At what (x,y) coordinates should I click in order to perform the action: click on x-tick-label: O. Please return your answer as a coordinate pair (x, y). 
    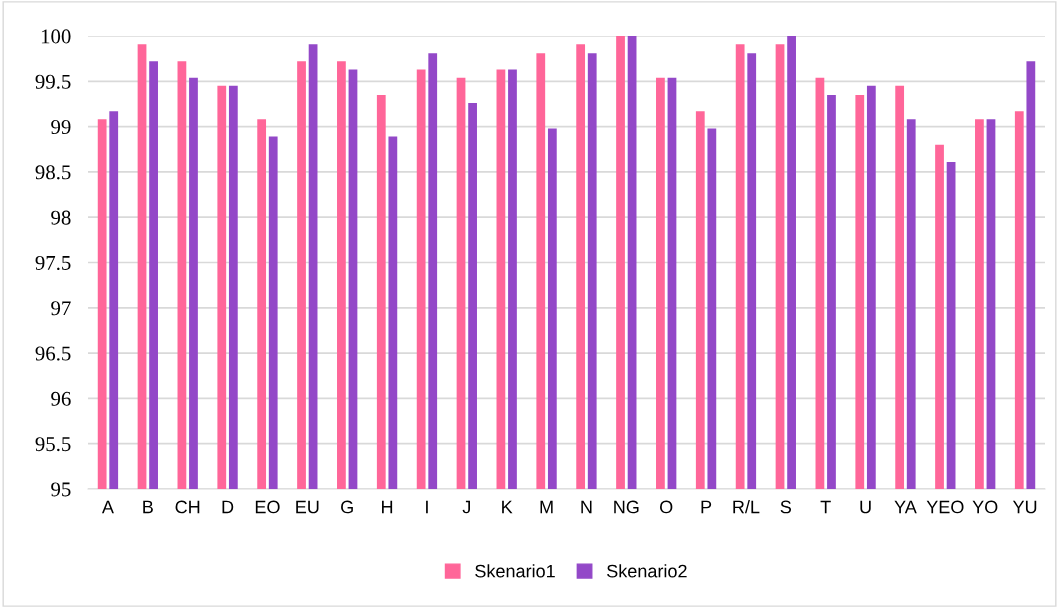
    Looking at the image, I should click on (666, 507).